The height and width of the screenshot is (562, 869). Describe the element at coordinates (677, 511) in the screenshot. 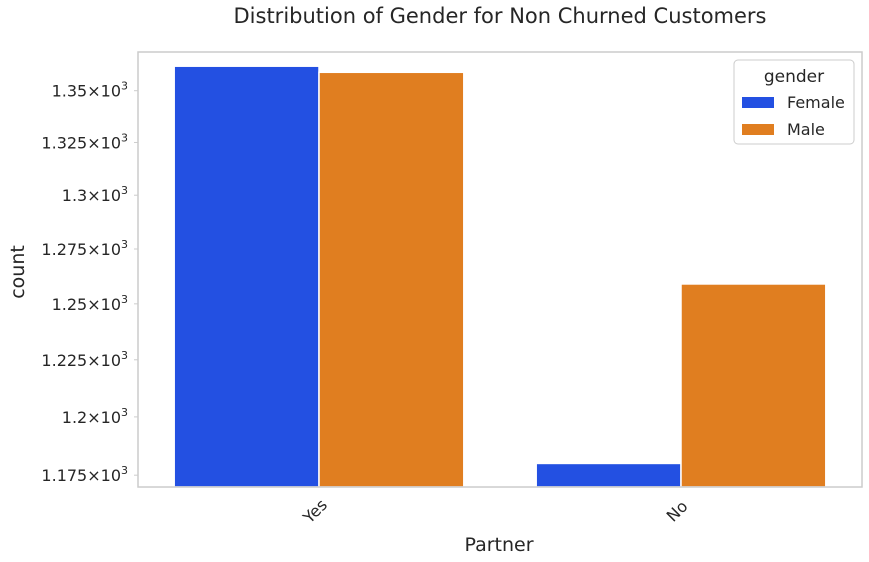

I see `x-tick-label-no: No` at that location.